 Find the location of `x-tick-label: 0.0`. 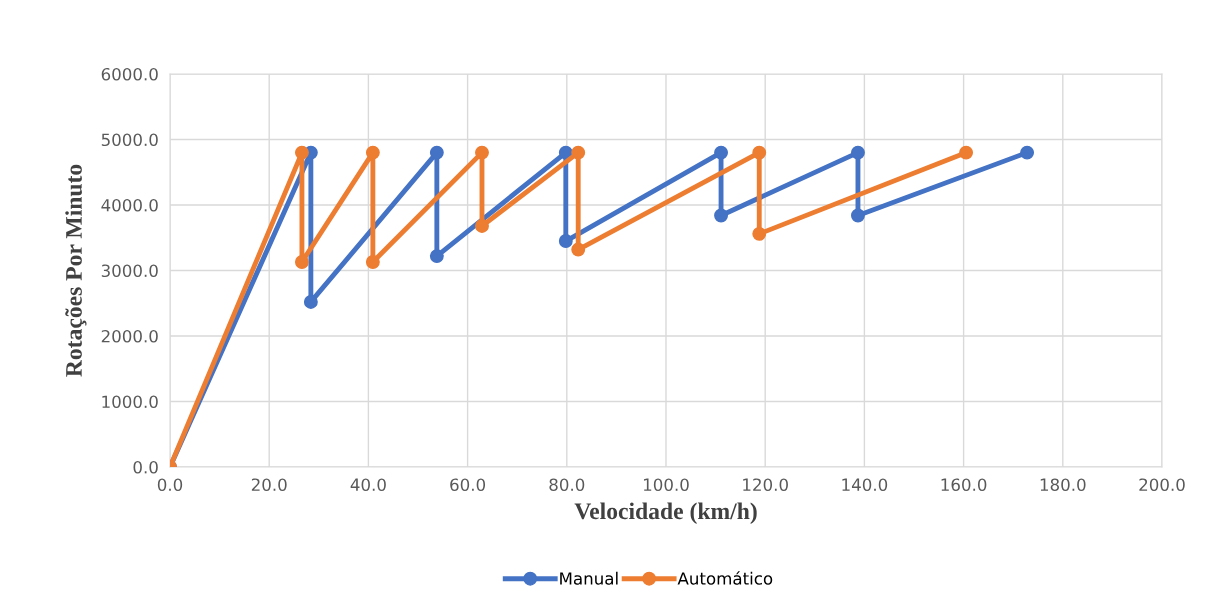

x-tick-label: 0.0 is located at coordinates (170, 485).